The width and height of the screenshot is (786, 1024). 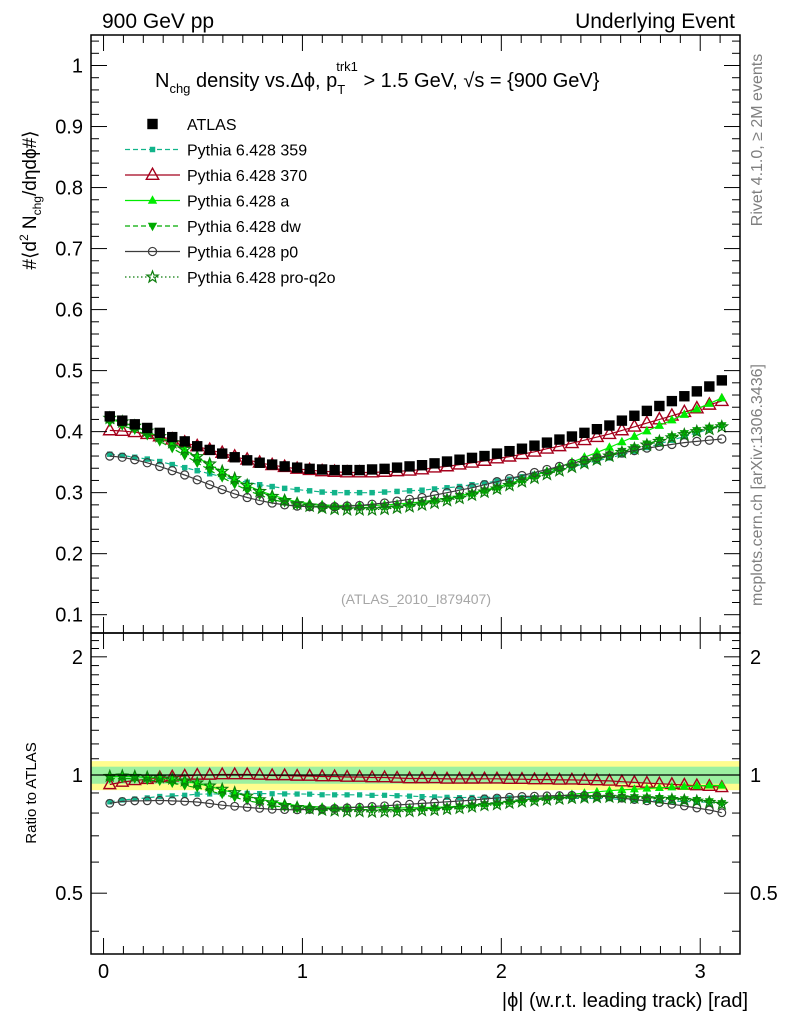 What do you see at coordinates (69, 128) in the screenshot?
I see `main-y-tick-label: 0.9` at bounding box center [69, 128].